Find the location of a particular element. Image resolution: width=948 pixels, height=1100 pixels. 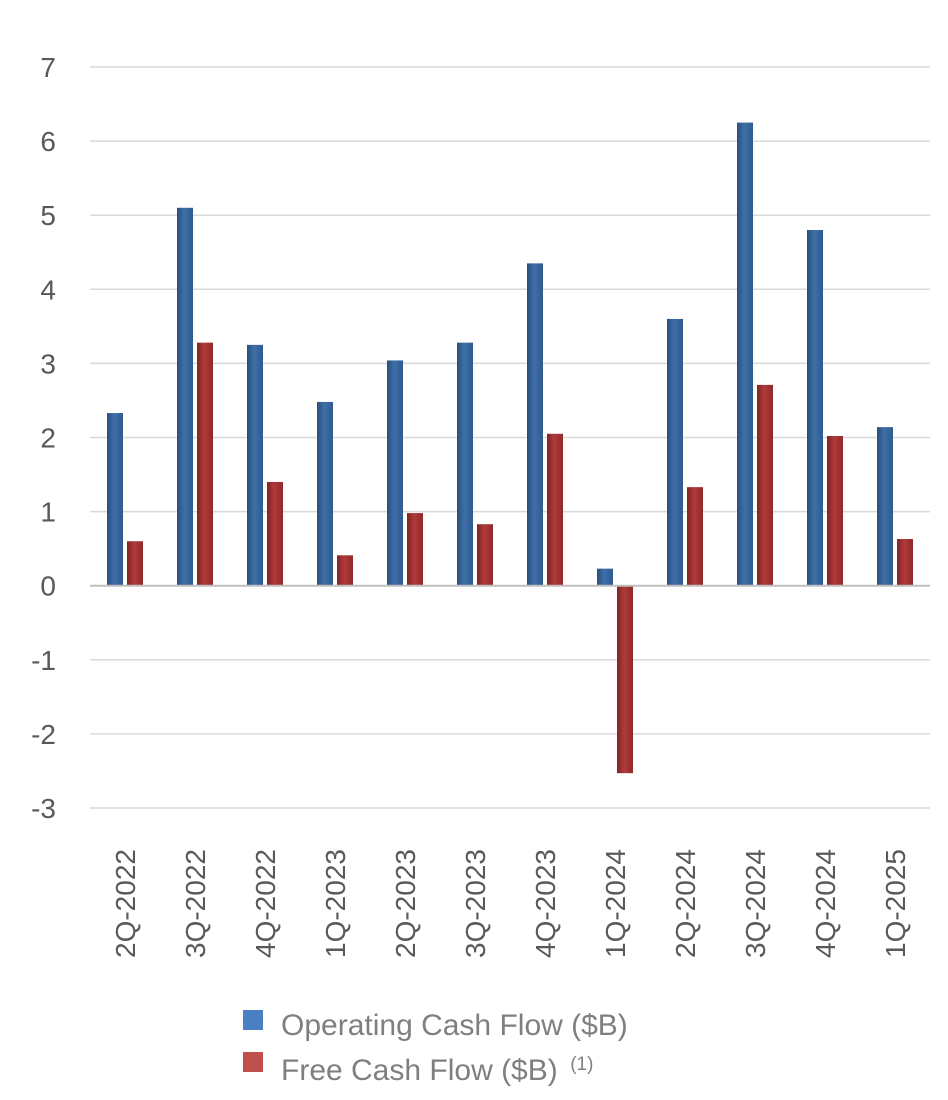

x-tick-label: 1Q-2024 is located at coordinates (615, 903).